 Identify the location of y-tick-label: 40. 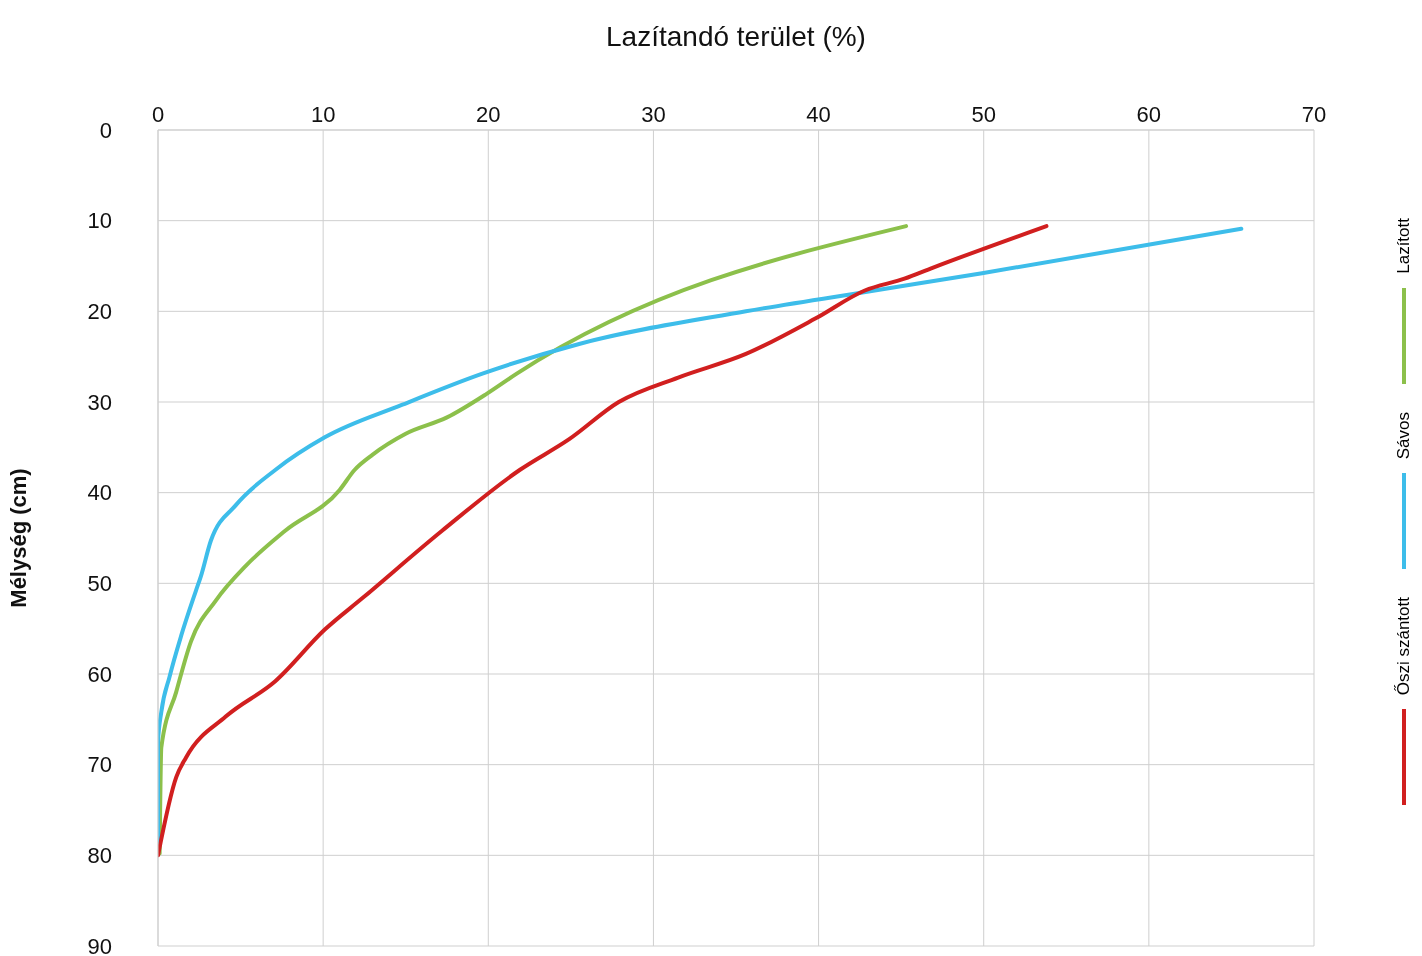
(99, 493).